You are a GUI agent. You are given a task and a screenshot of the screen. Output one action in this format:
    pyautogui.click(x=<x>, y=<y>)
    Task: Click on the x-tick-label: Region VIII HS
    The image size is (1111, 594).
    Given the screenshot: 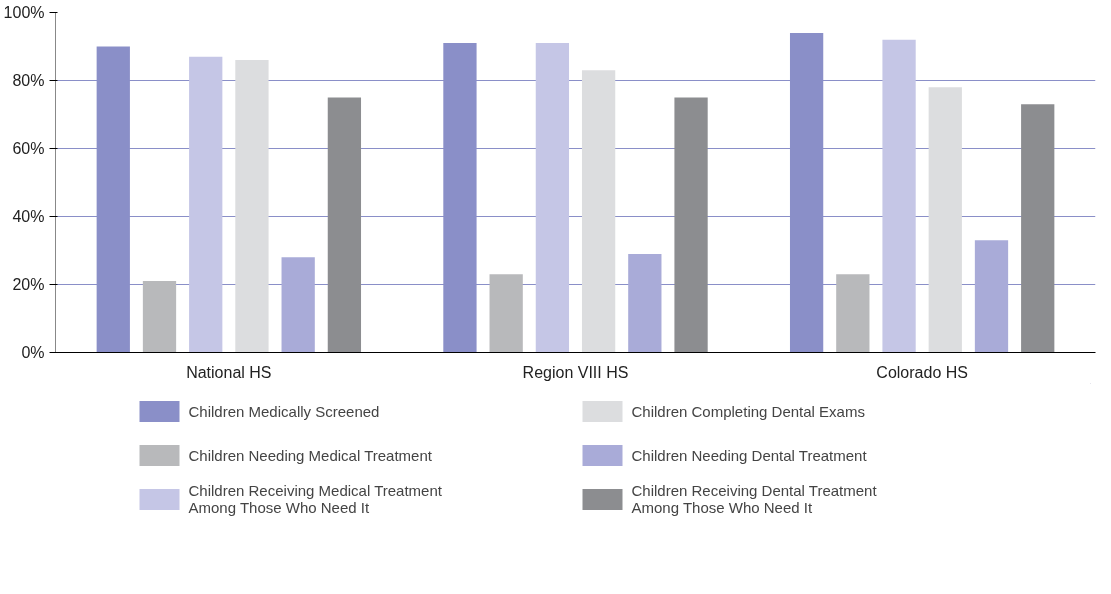 What is the action you would take?
    pyautogui.click(x=575, y=372)
    